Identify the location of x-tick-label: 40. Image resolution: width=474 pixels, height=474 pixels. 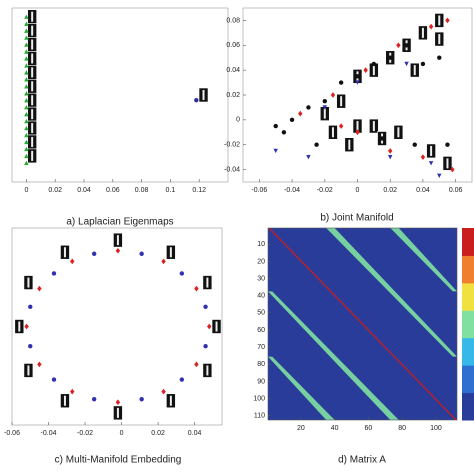
(335, 428).